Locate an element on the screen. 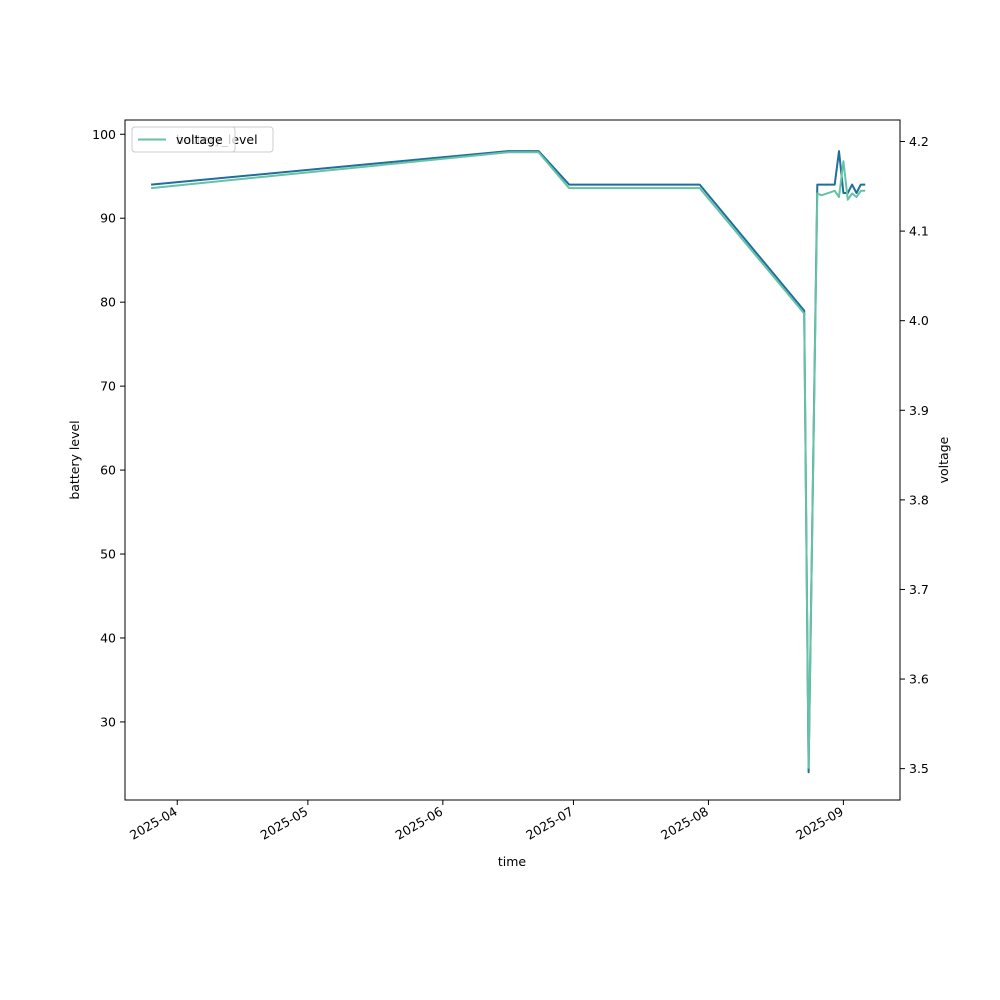  legend-box-overlay is located at coordinates (183, 139).